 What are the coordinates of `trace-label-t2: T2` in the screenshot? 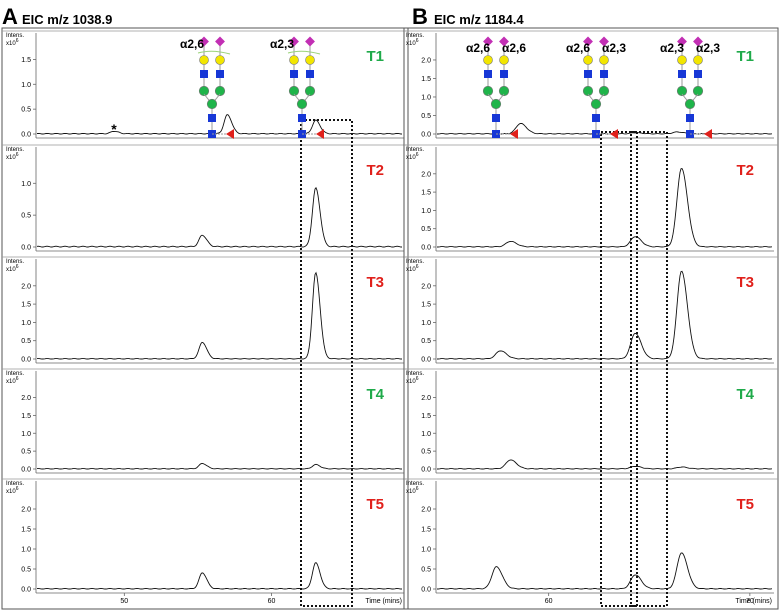 It's located at (375, 170).